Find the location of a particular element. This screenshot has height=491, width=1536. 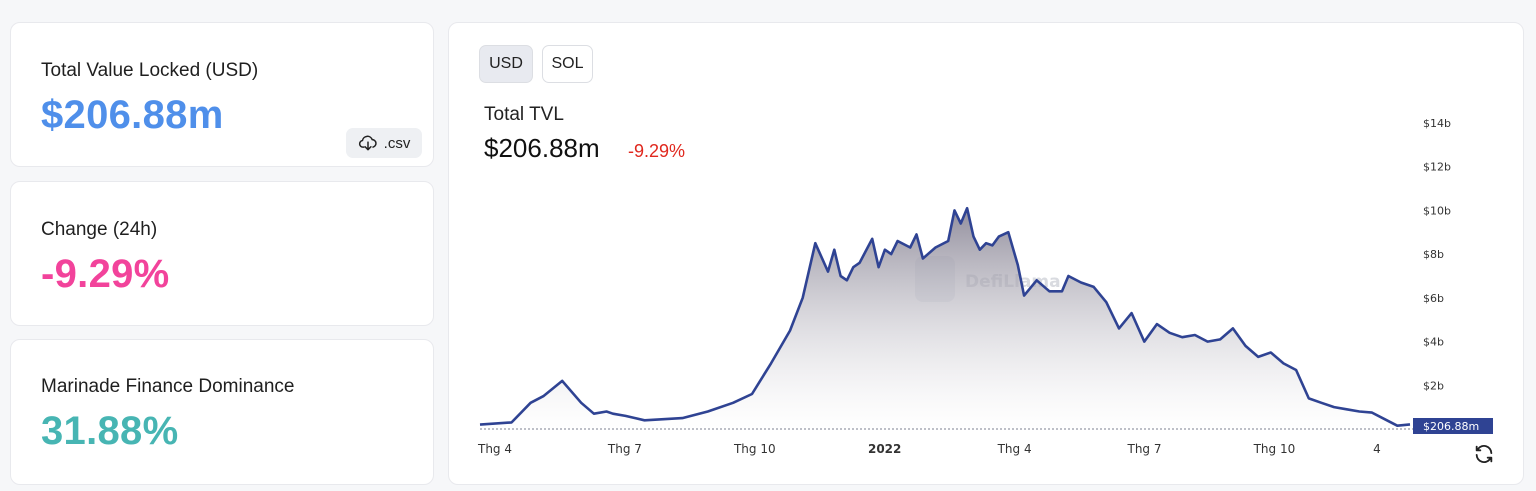

y-tick-label: $8b is located at coordinates (1433, 254).